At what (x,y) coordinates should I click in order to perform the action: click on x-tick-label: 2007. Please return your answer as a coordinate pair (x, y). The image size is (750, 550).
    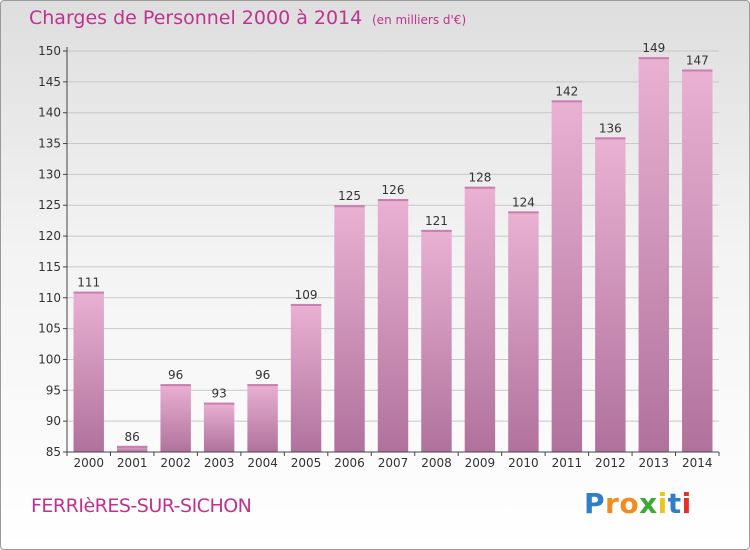
    Looking at the image, I should click on (393, 463).